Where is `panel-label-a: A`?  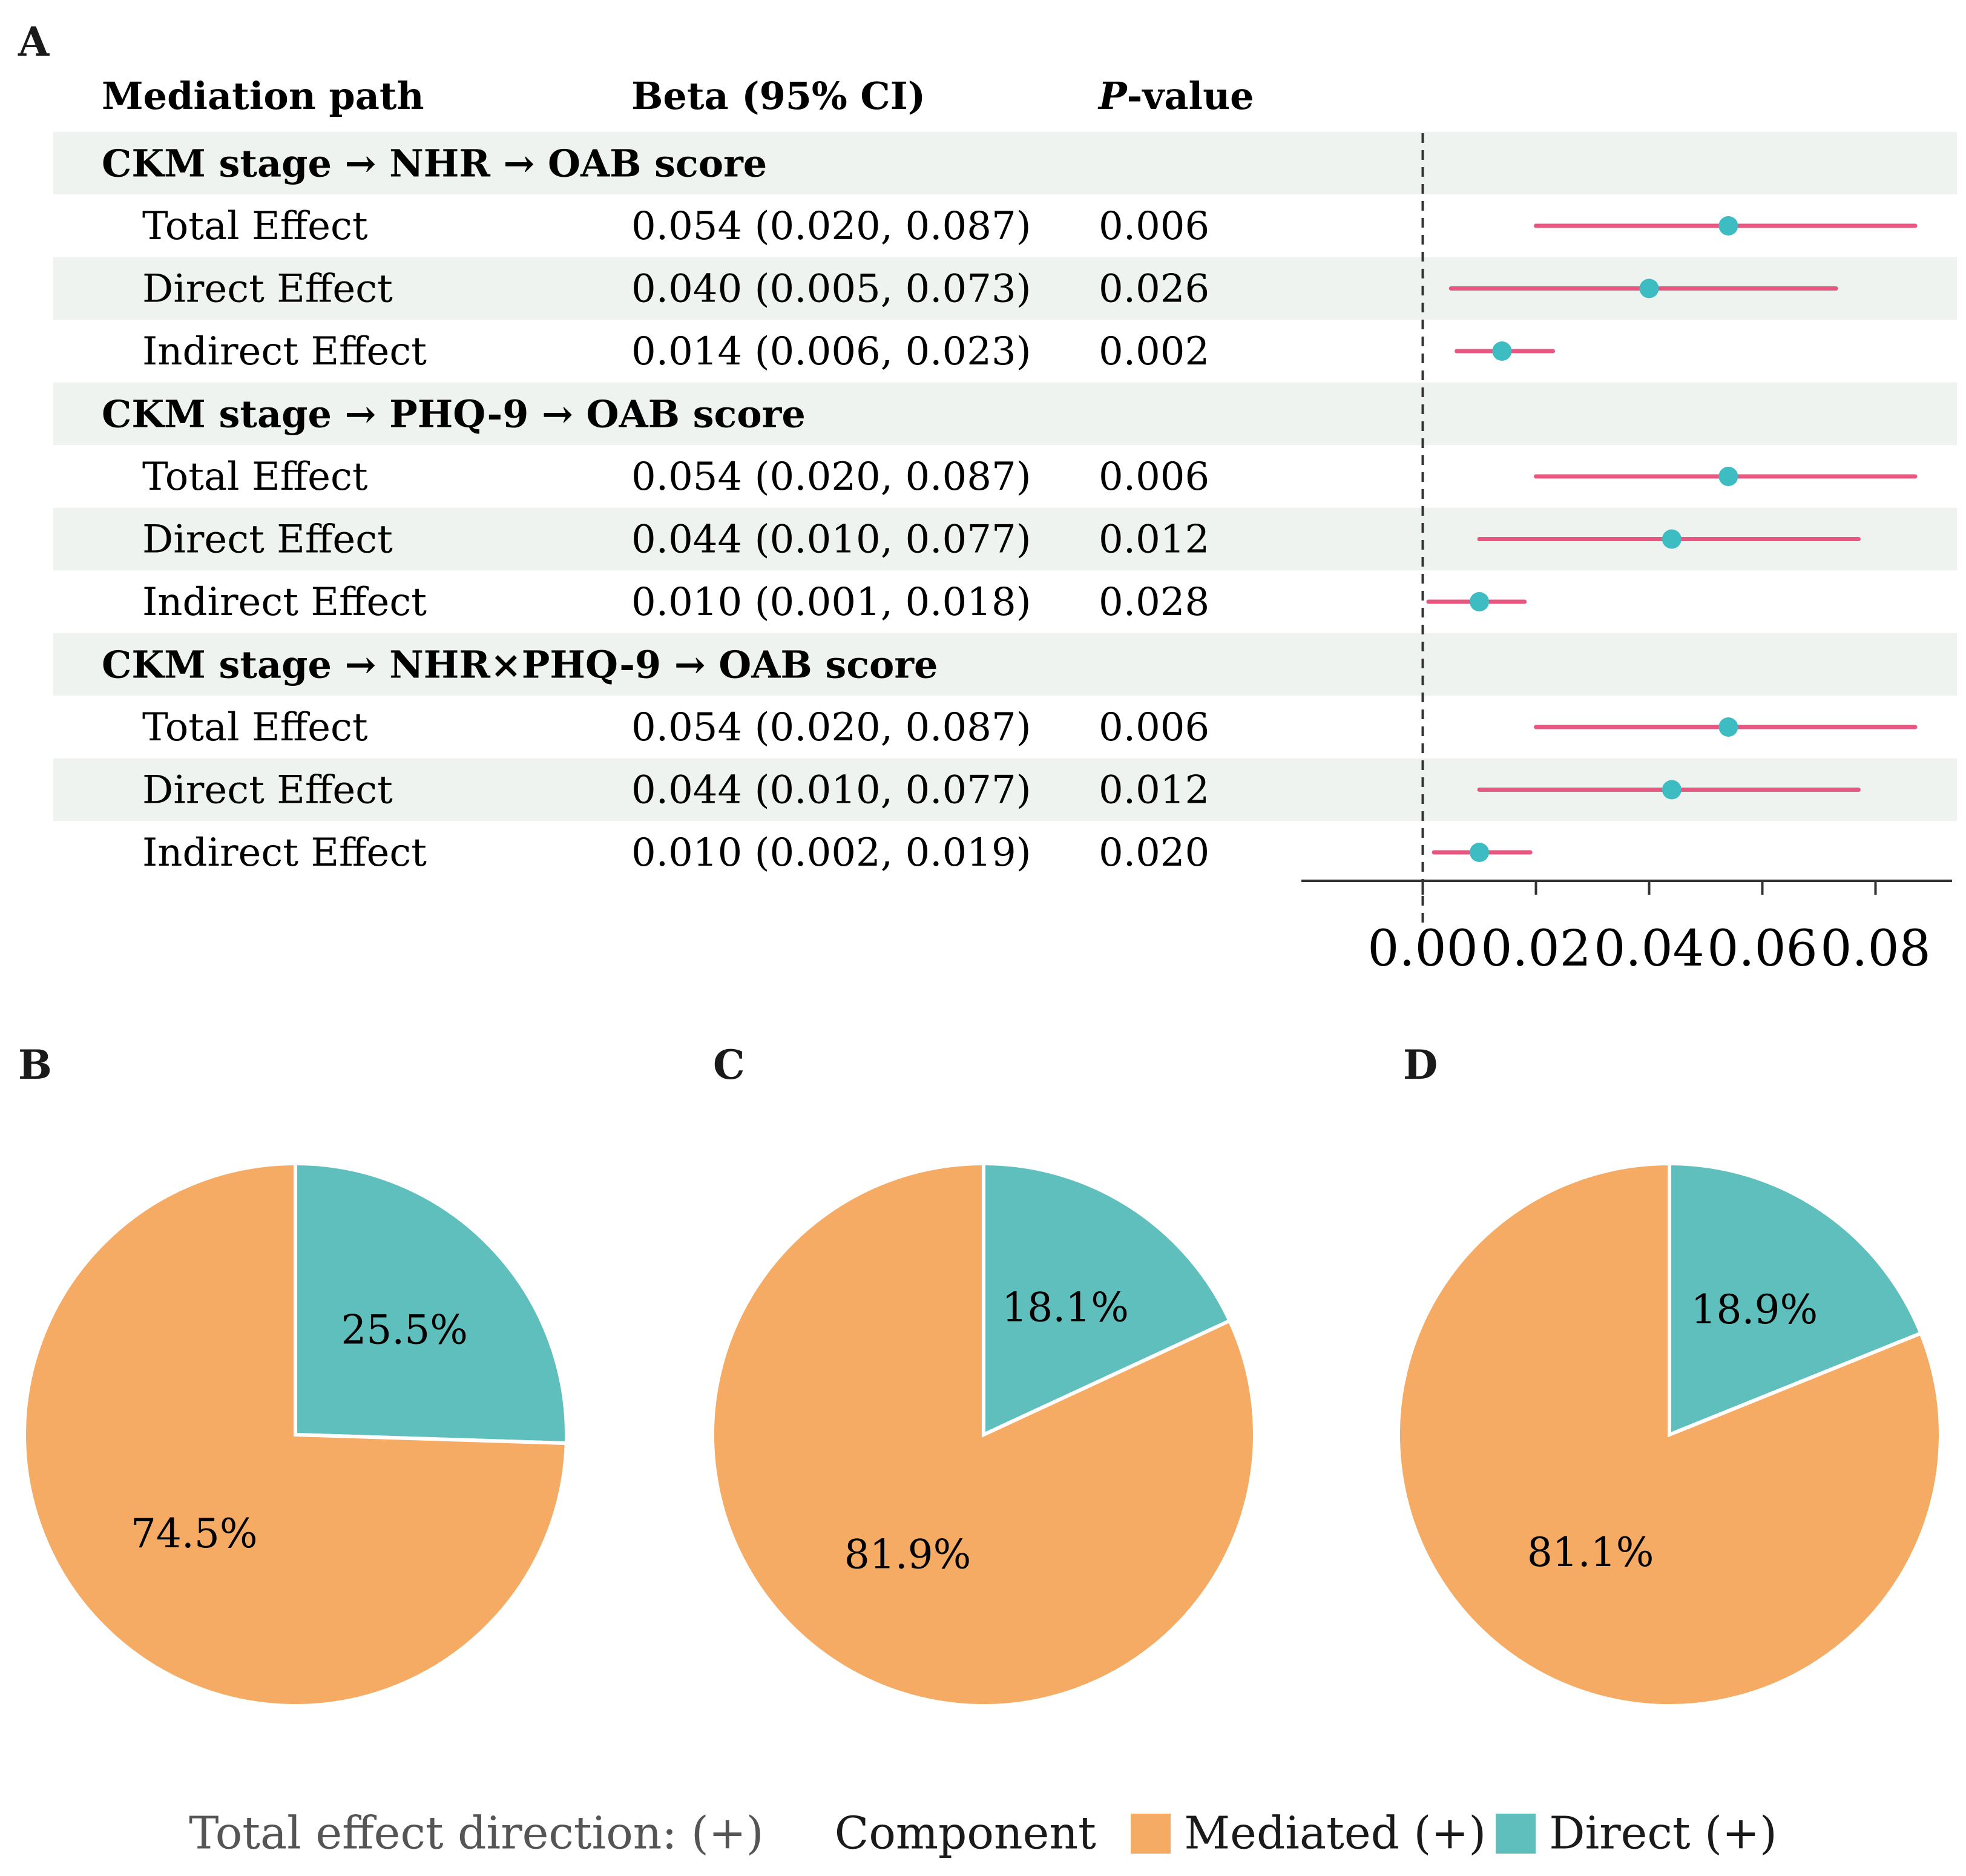 panel-label-a: A is located at coordinates (34, 41).